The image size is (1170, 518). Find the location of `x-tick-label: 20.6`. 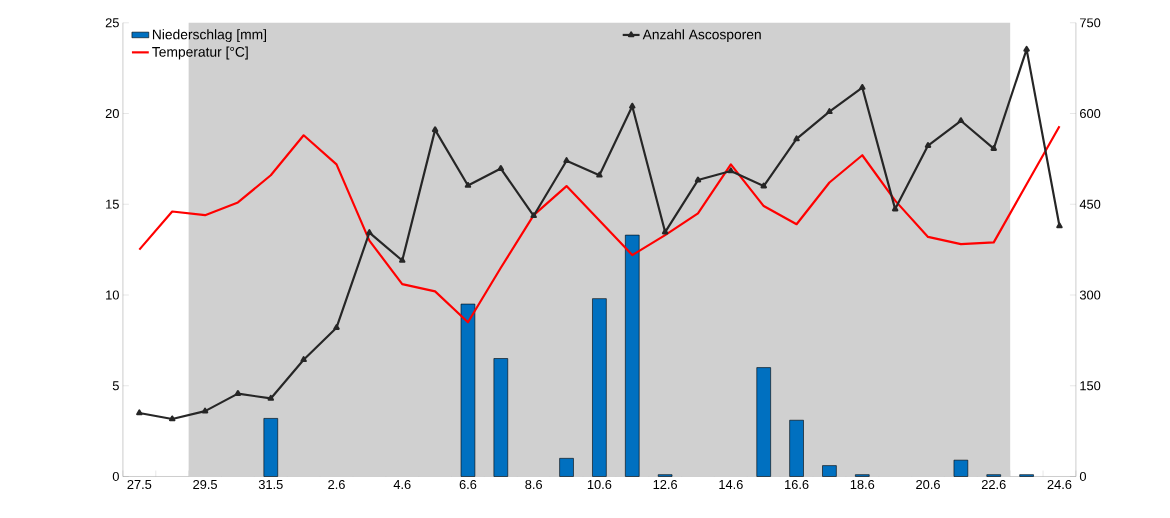

x-tick-label: 20.6 is located at coordinates (928, 484).